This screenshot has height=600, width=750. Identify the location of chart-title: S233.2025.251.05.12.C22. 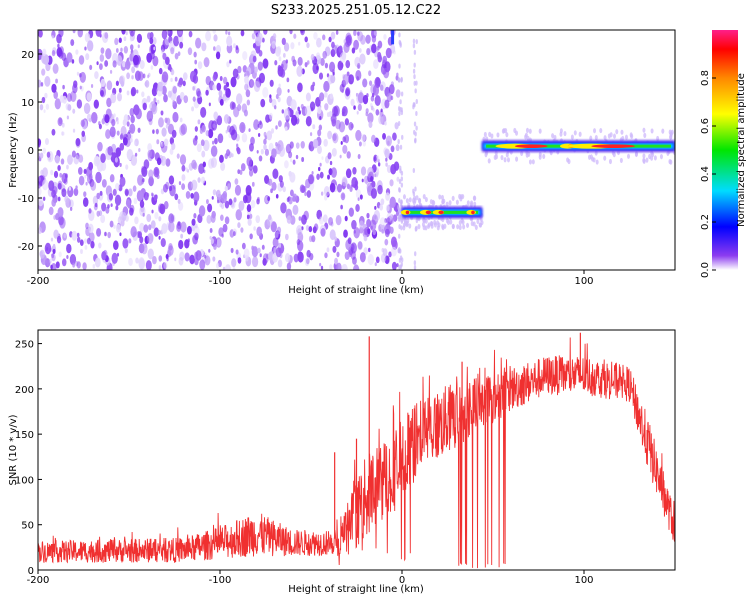
(356, 10).